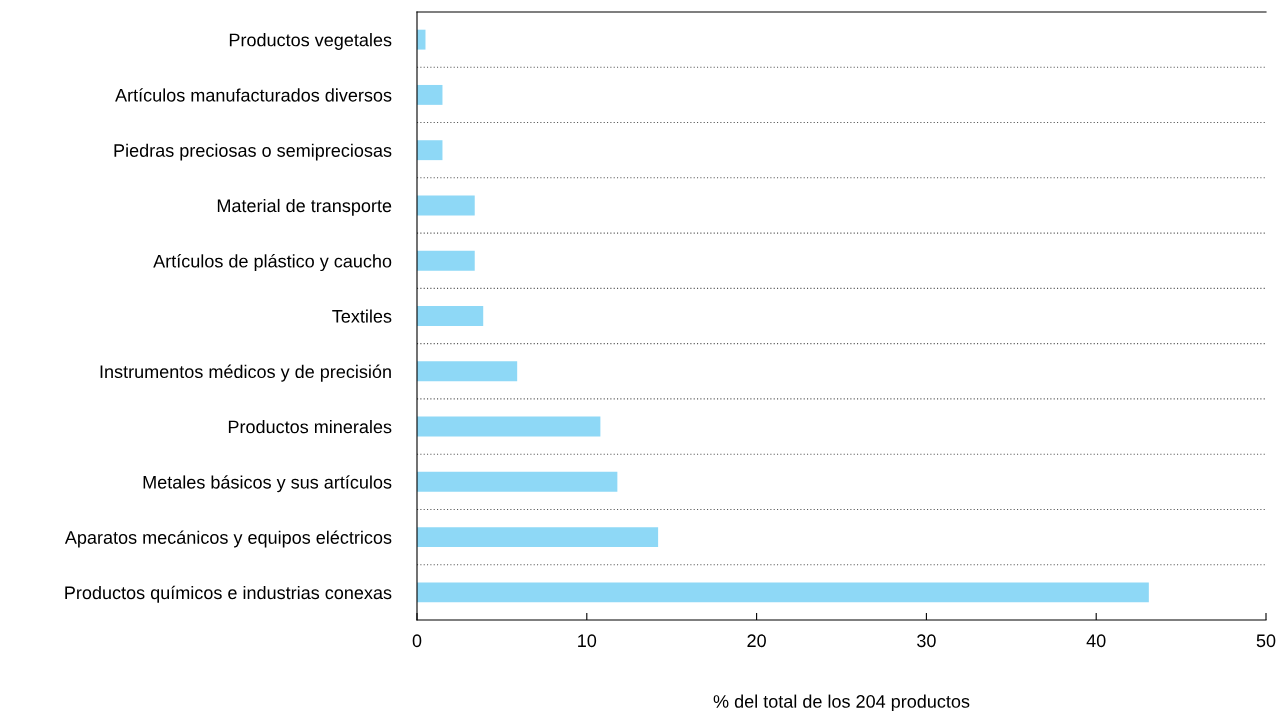 The height and width of the screenshot is (711, 1280). What do you see at coordinates (587, 641) in the screenshot?
I see `x-tick-label: 10` at bounding box center [587, 641].